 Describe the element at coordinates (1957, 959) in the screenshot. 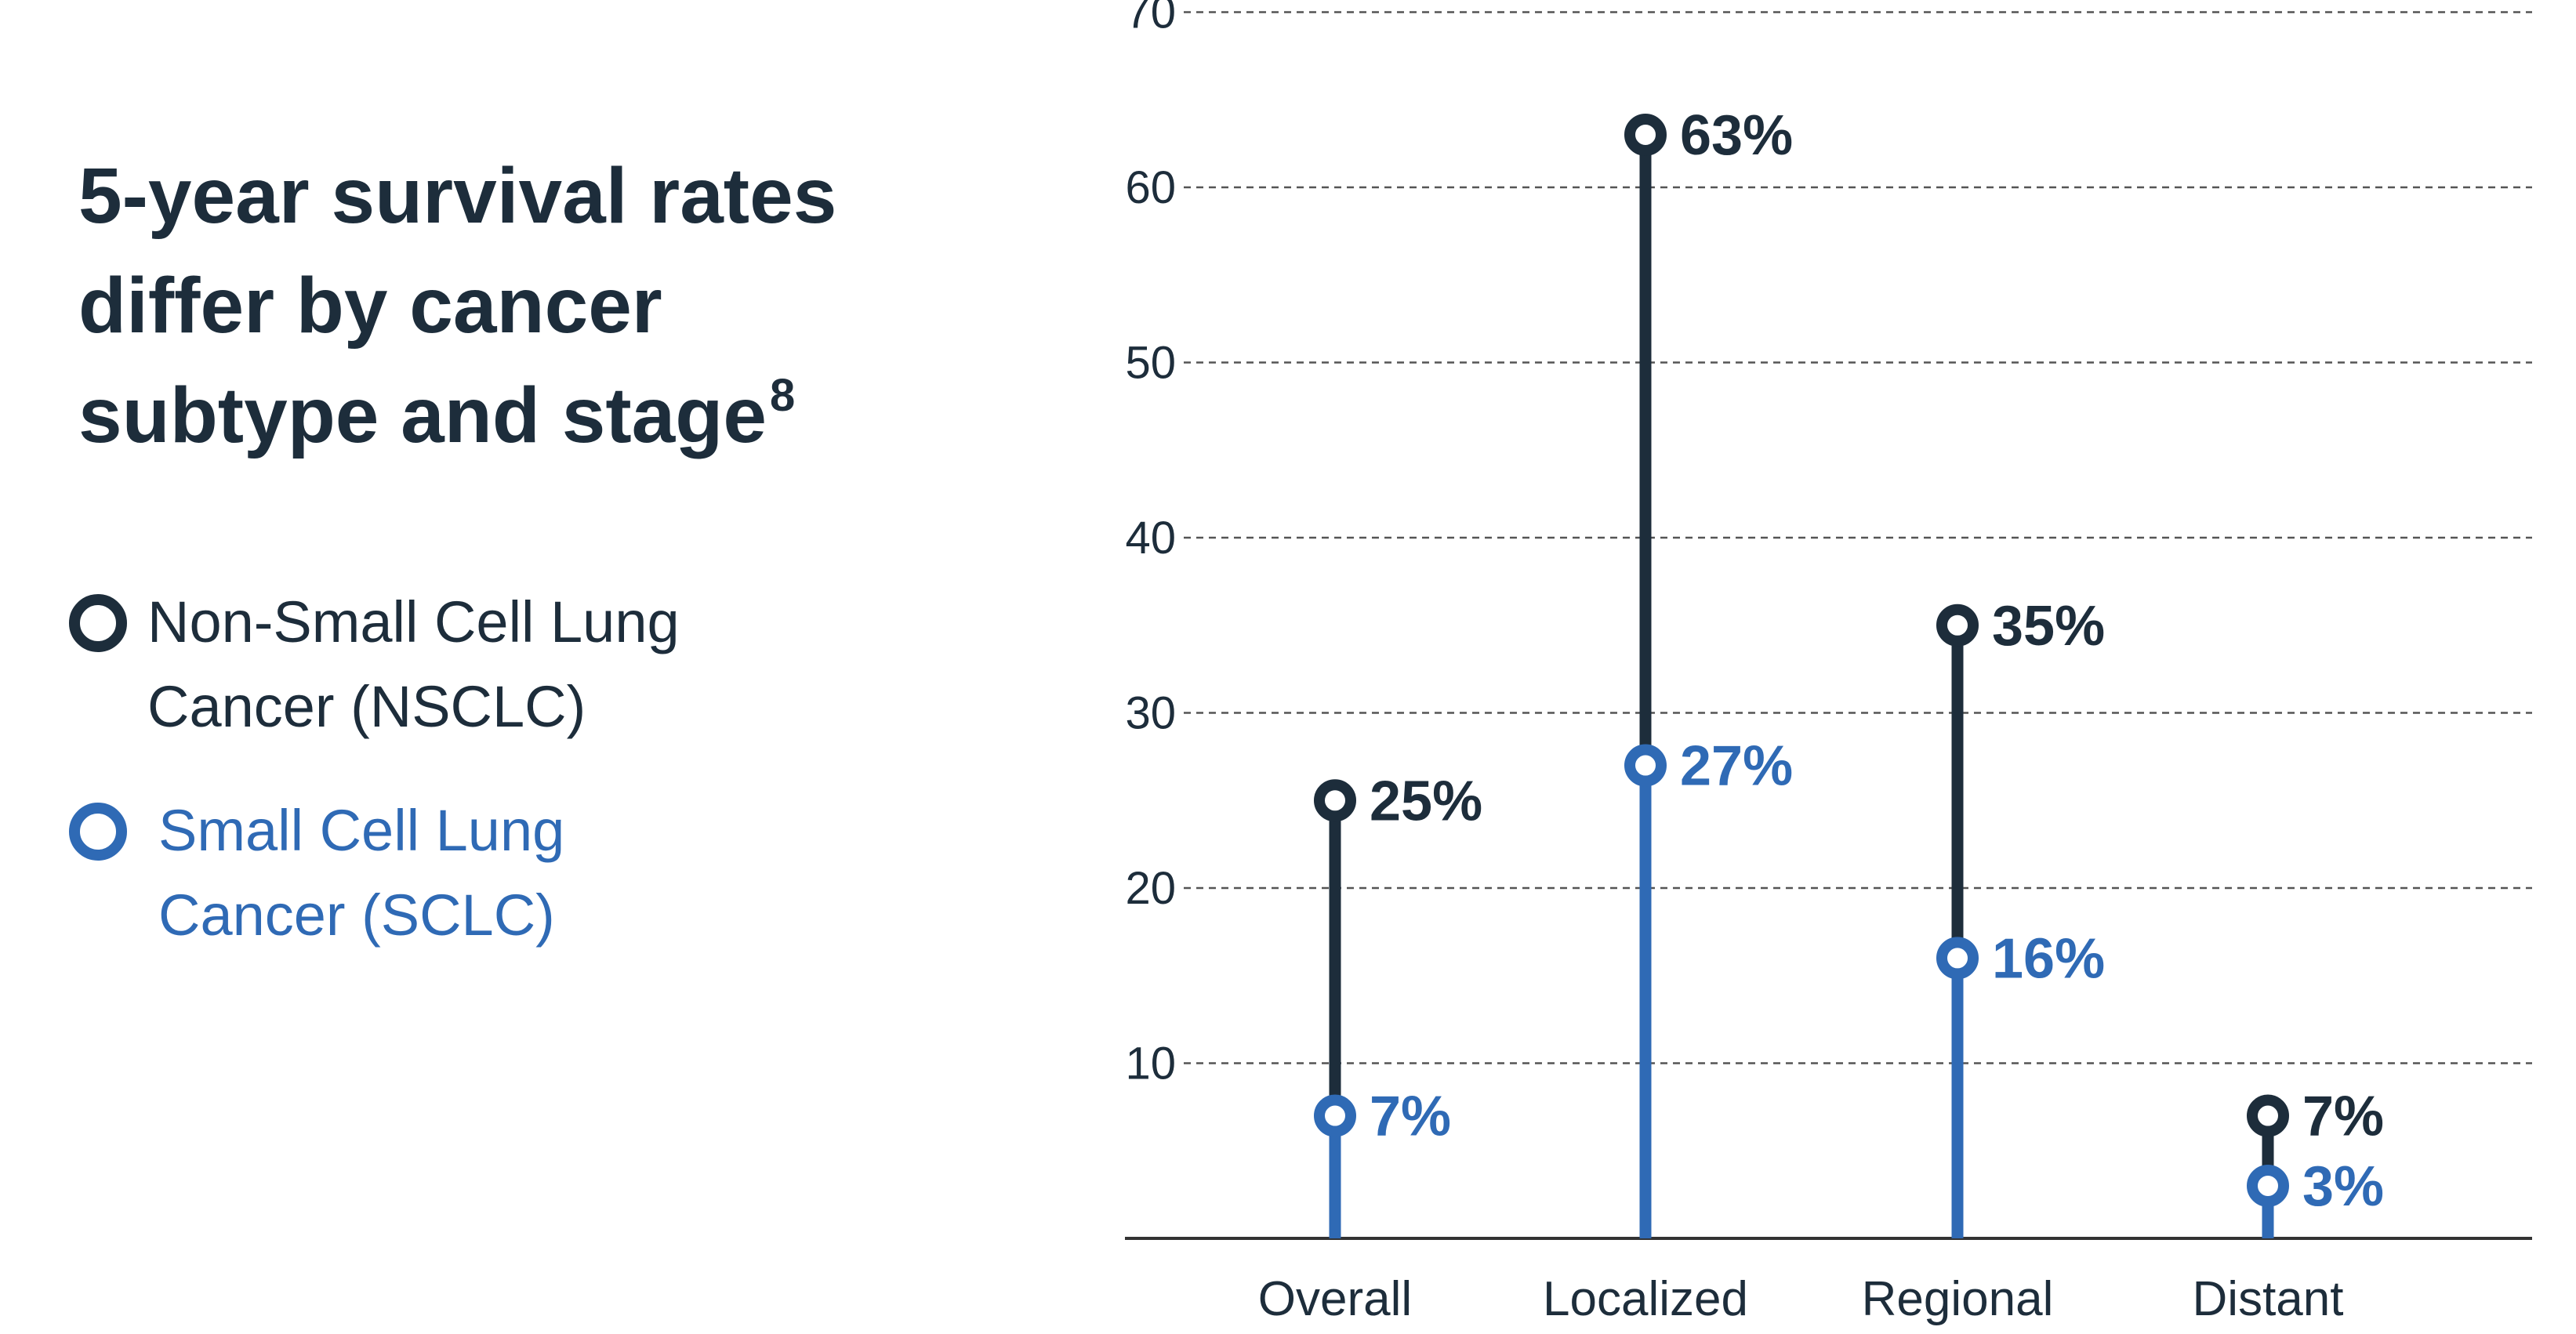

I see `sclc-point-regional` at that location.